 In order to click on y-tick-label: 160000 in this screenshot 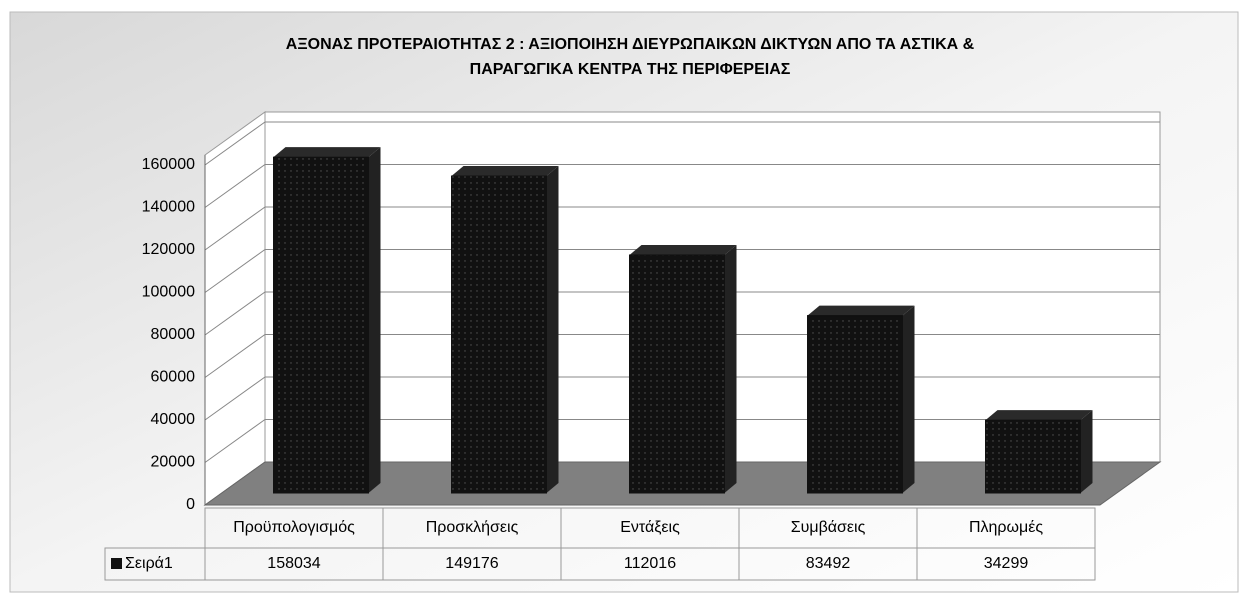, I will do `click(168, 164)`.